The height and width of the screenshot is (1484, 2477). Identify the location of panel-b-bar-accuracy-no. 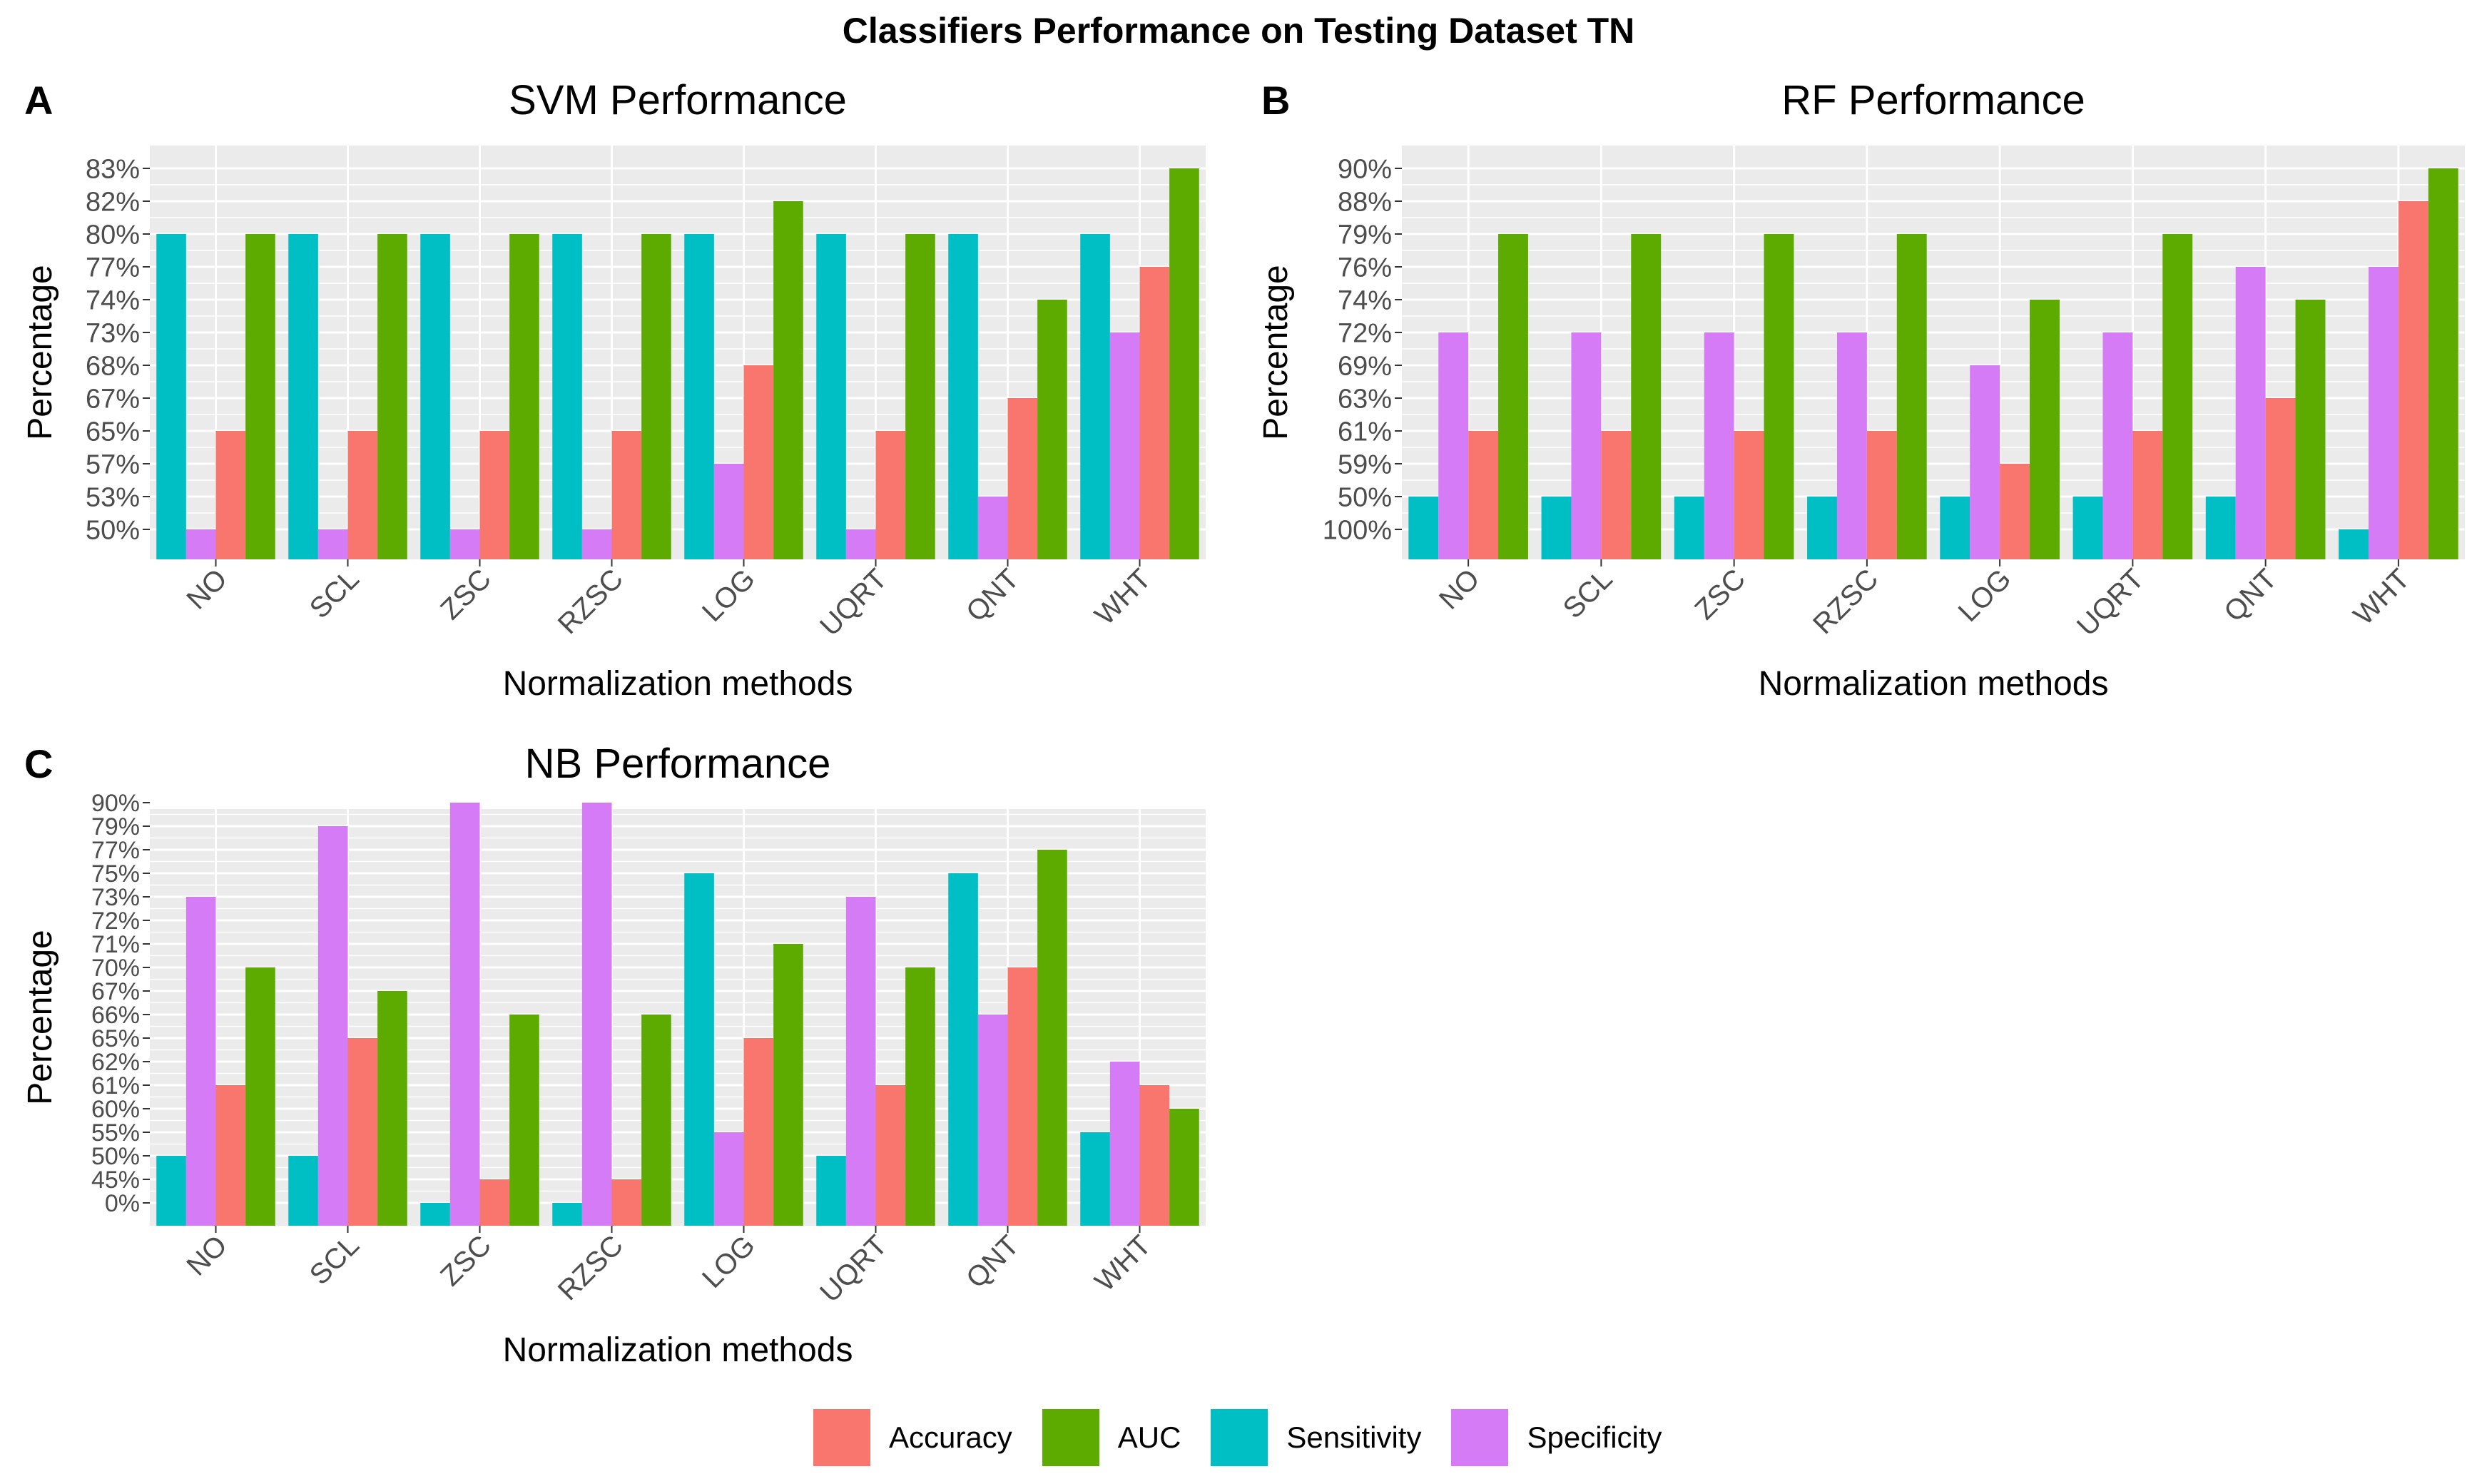
(1483, 495).